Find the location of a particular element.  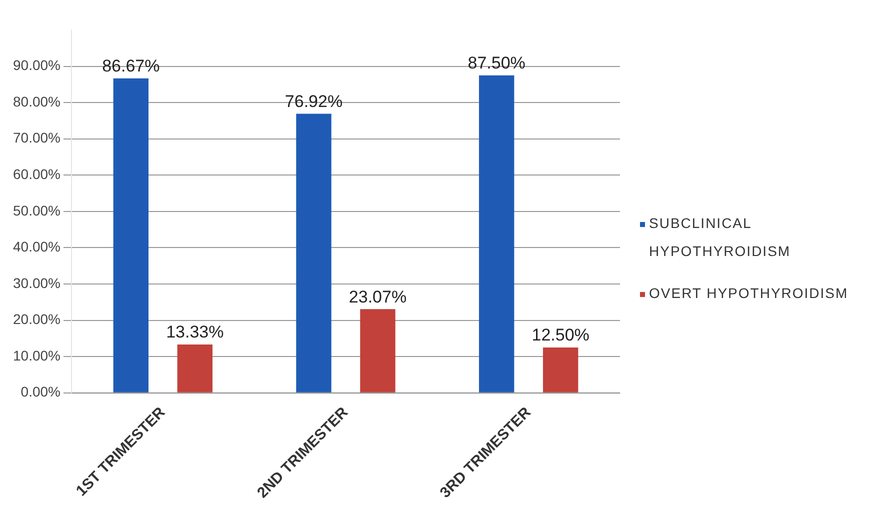

y-tick-label: 90.00% is located at coordinates (36, 65).